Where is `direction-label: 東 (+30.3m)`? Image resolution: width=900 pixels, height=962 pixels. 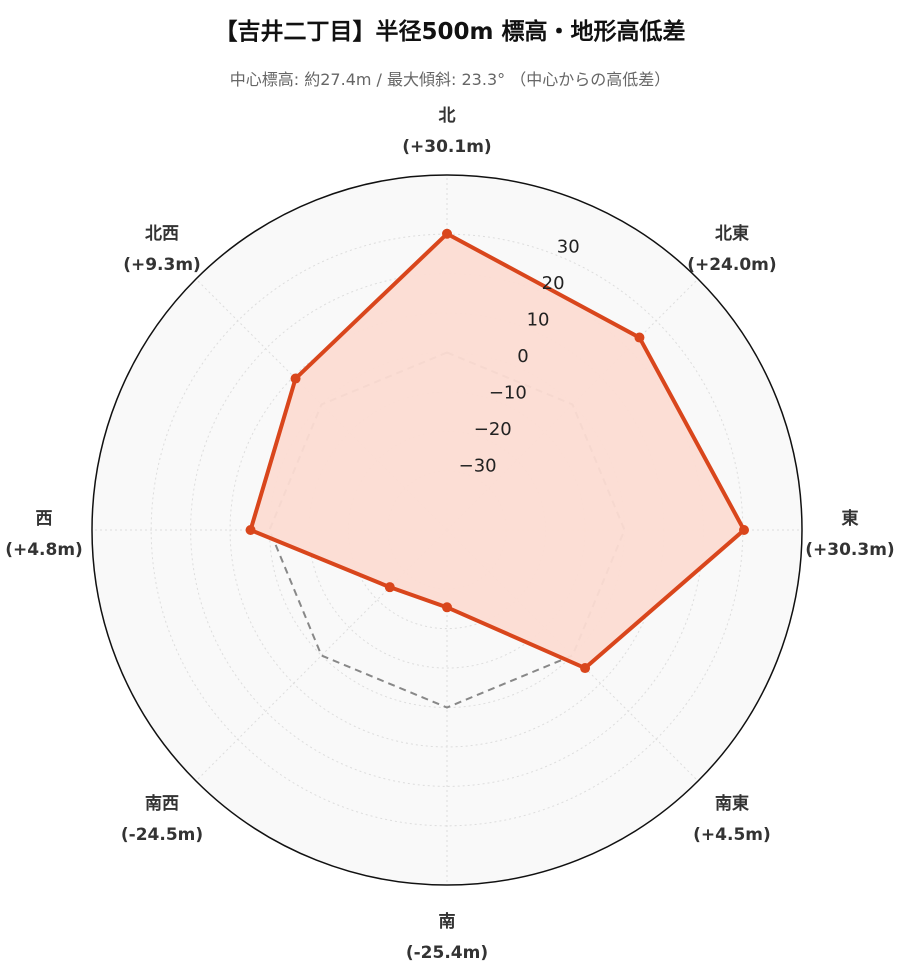
direction-label: 東 (+30.3m) is located at coordinates (849, 534).